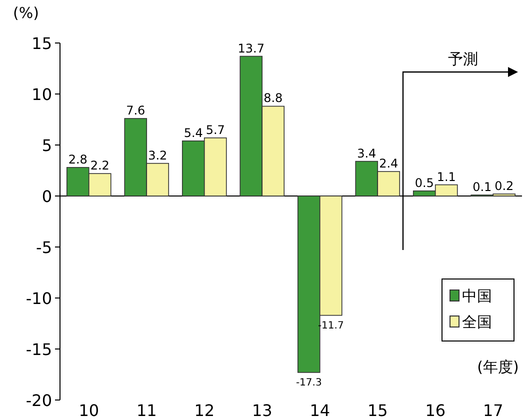 Image resolution: width=531 pixels, height=419 pixels. I want to click on data-label: 0.1, so click(482, 187).